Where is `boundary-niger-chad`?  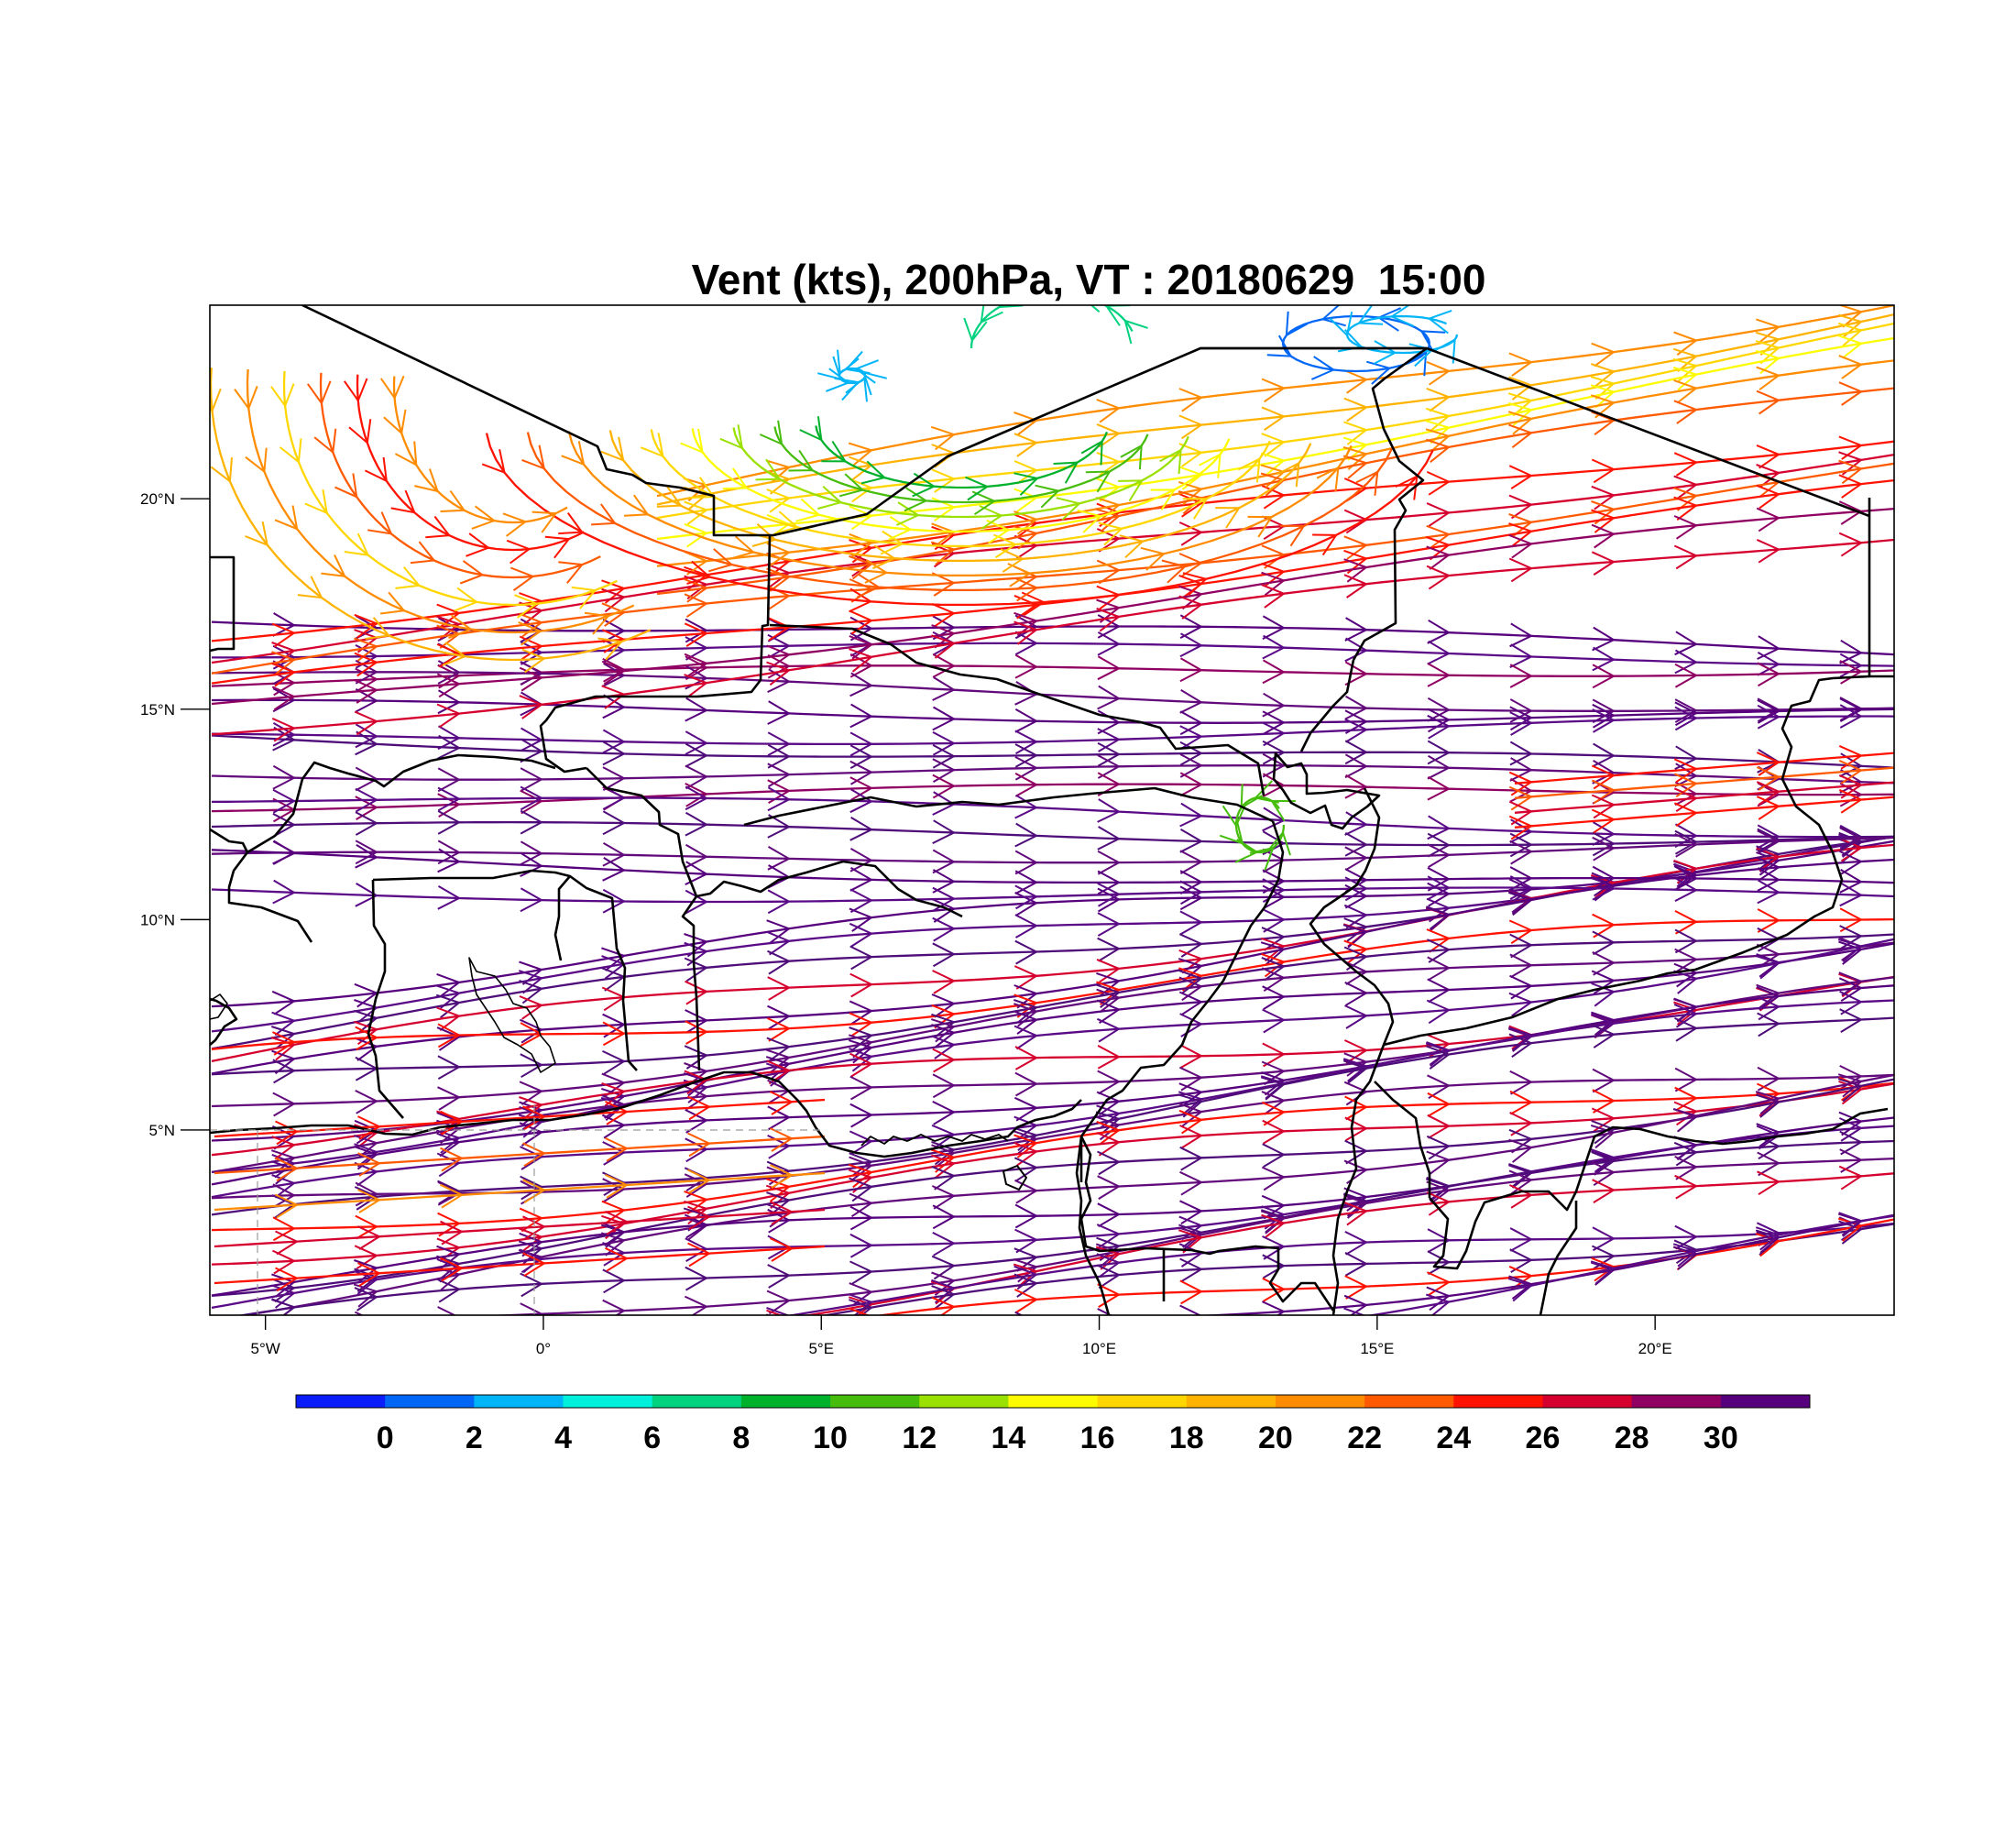
boundary-niger-chad is located at coordinates (1390, 503).